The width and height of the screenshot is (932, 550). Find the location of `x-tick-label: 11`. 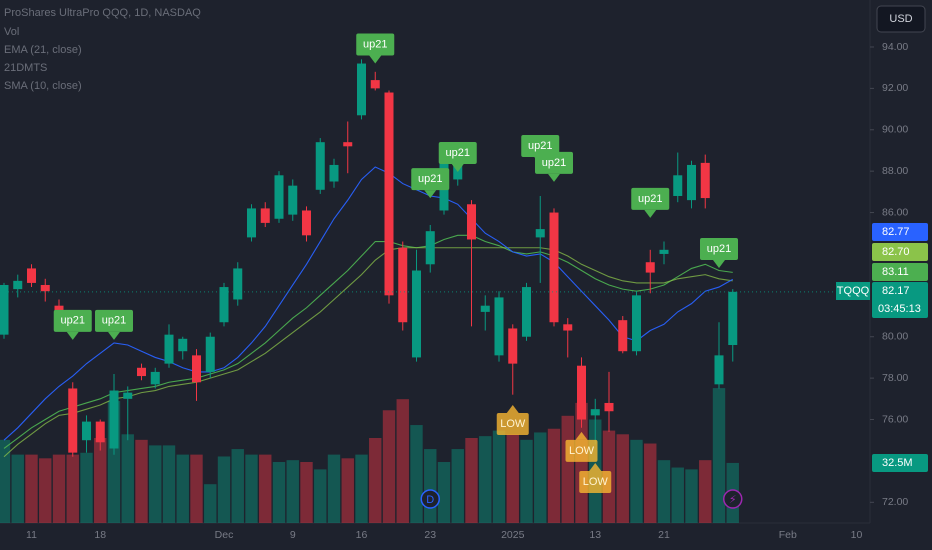

x-tick-label: 11 is located at coordinates (31, 535).